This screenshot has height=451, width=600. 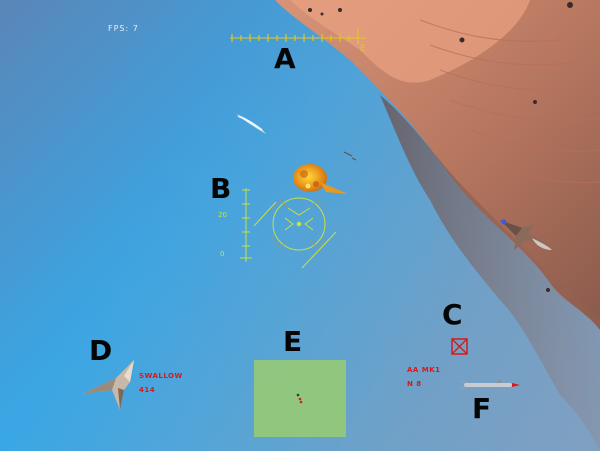 I want to click on radar-minimap, so click(x=300, y=398).